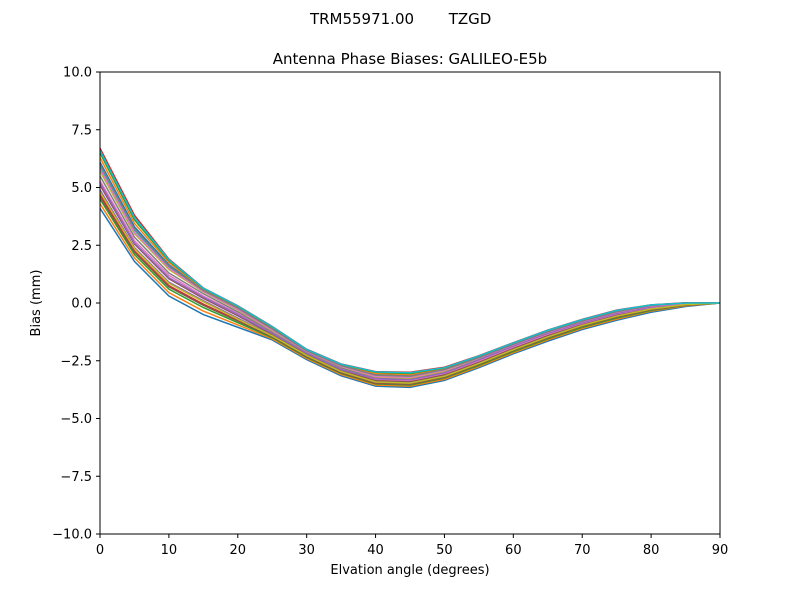 The height and width of the screenshot is (604, 800). Describe the element at coordinates (76, 361) in the screenshot. I see `y-tick-label-3: −2.5` at that location.